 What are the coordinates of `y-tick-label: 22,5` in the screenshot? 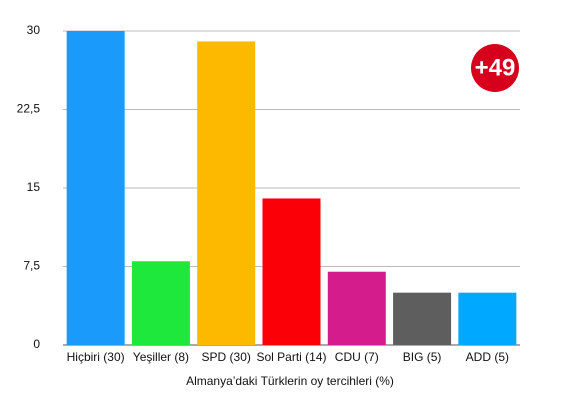 It's located at (29, 109).